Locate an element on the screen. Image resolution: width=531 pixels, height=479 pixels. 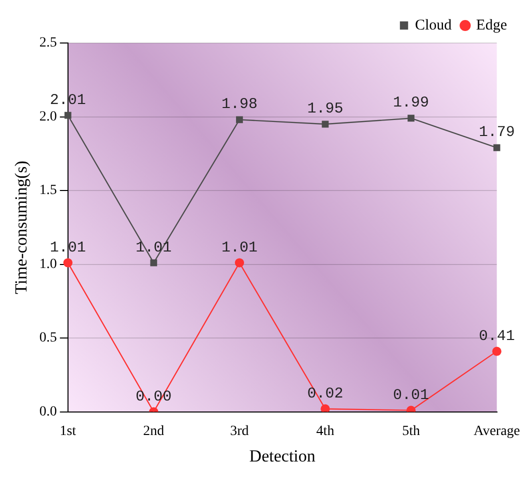
y-tick-label: 0.5 is located at coordinates (48, 338).